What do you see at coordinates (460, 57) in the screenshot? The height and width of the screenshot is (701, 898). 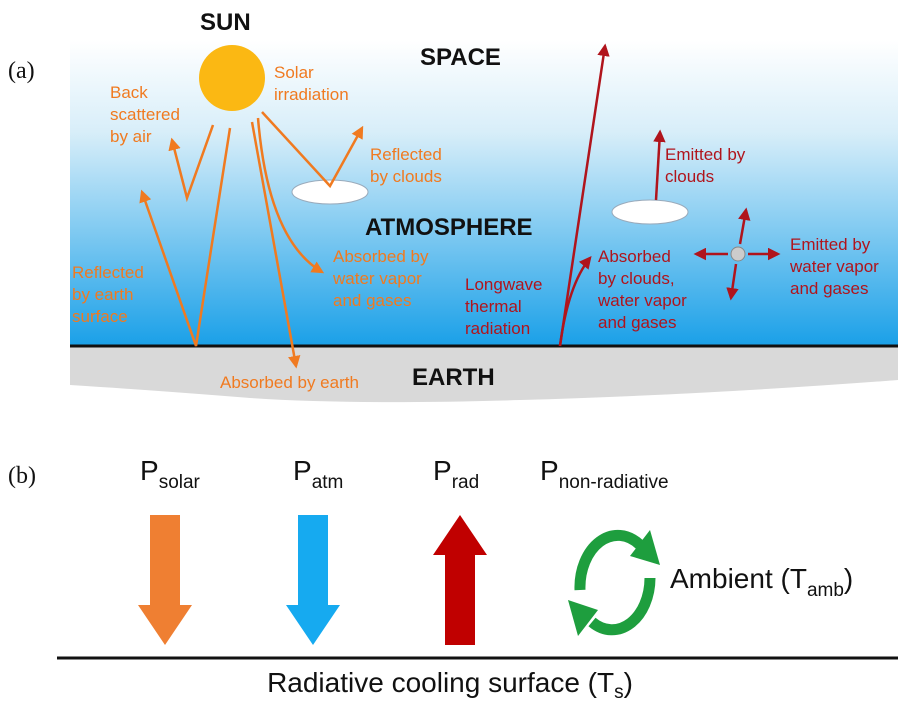 I see `space-label: SPACE` at bounding box center [460, 57].